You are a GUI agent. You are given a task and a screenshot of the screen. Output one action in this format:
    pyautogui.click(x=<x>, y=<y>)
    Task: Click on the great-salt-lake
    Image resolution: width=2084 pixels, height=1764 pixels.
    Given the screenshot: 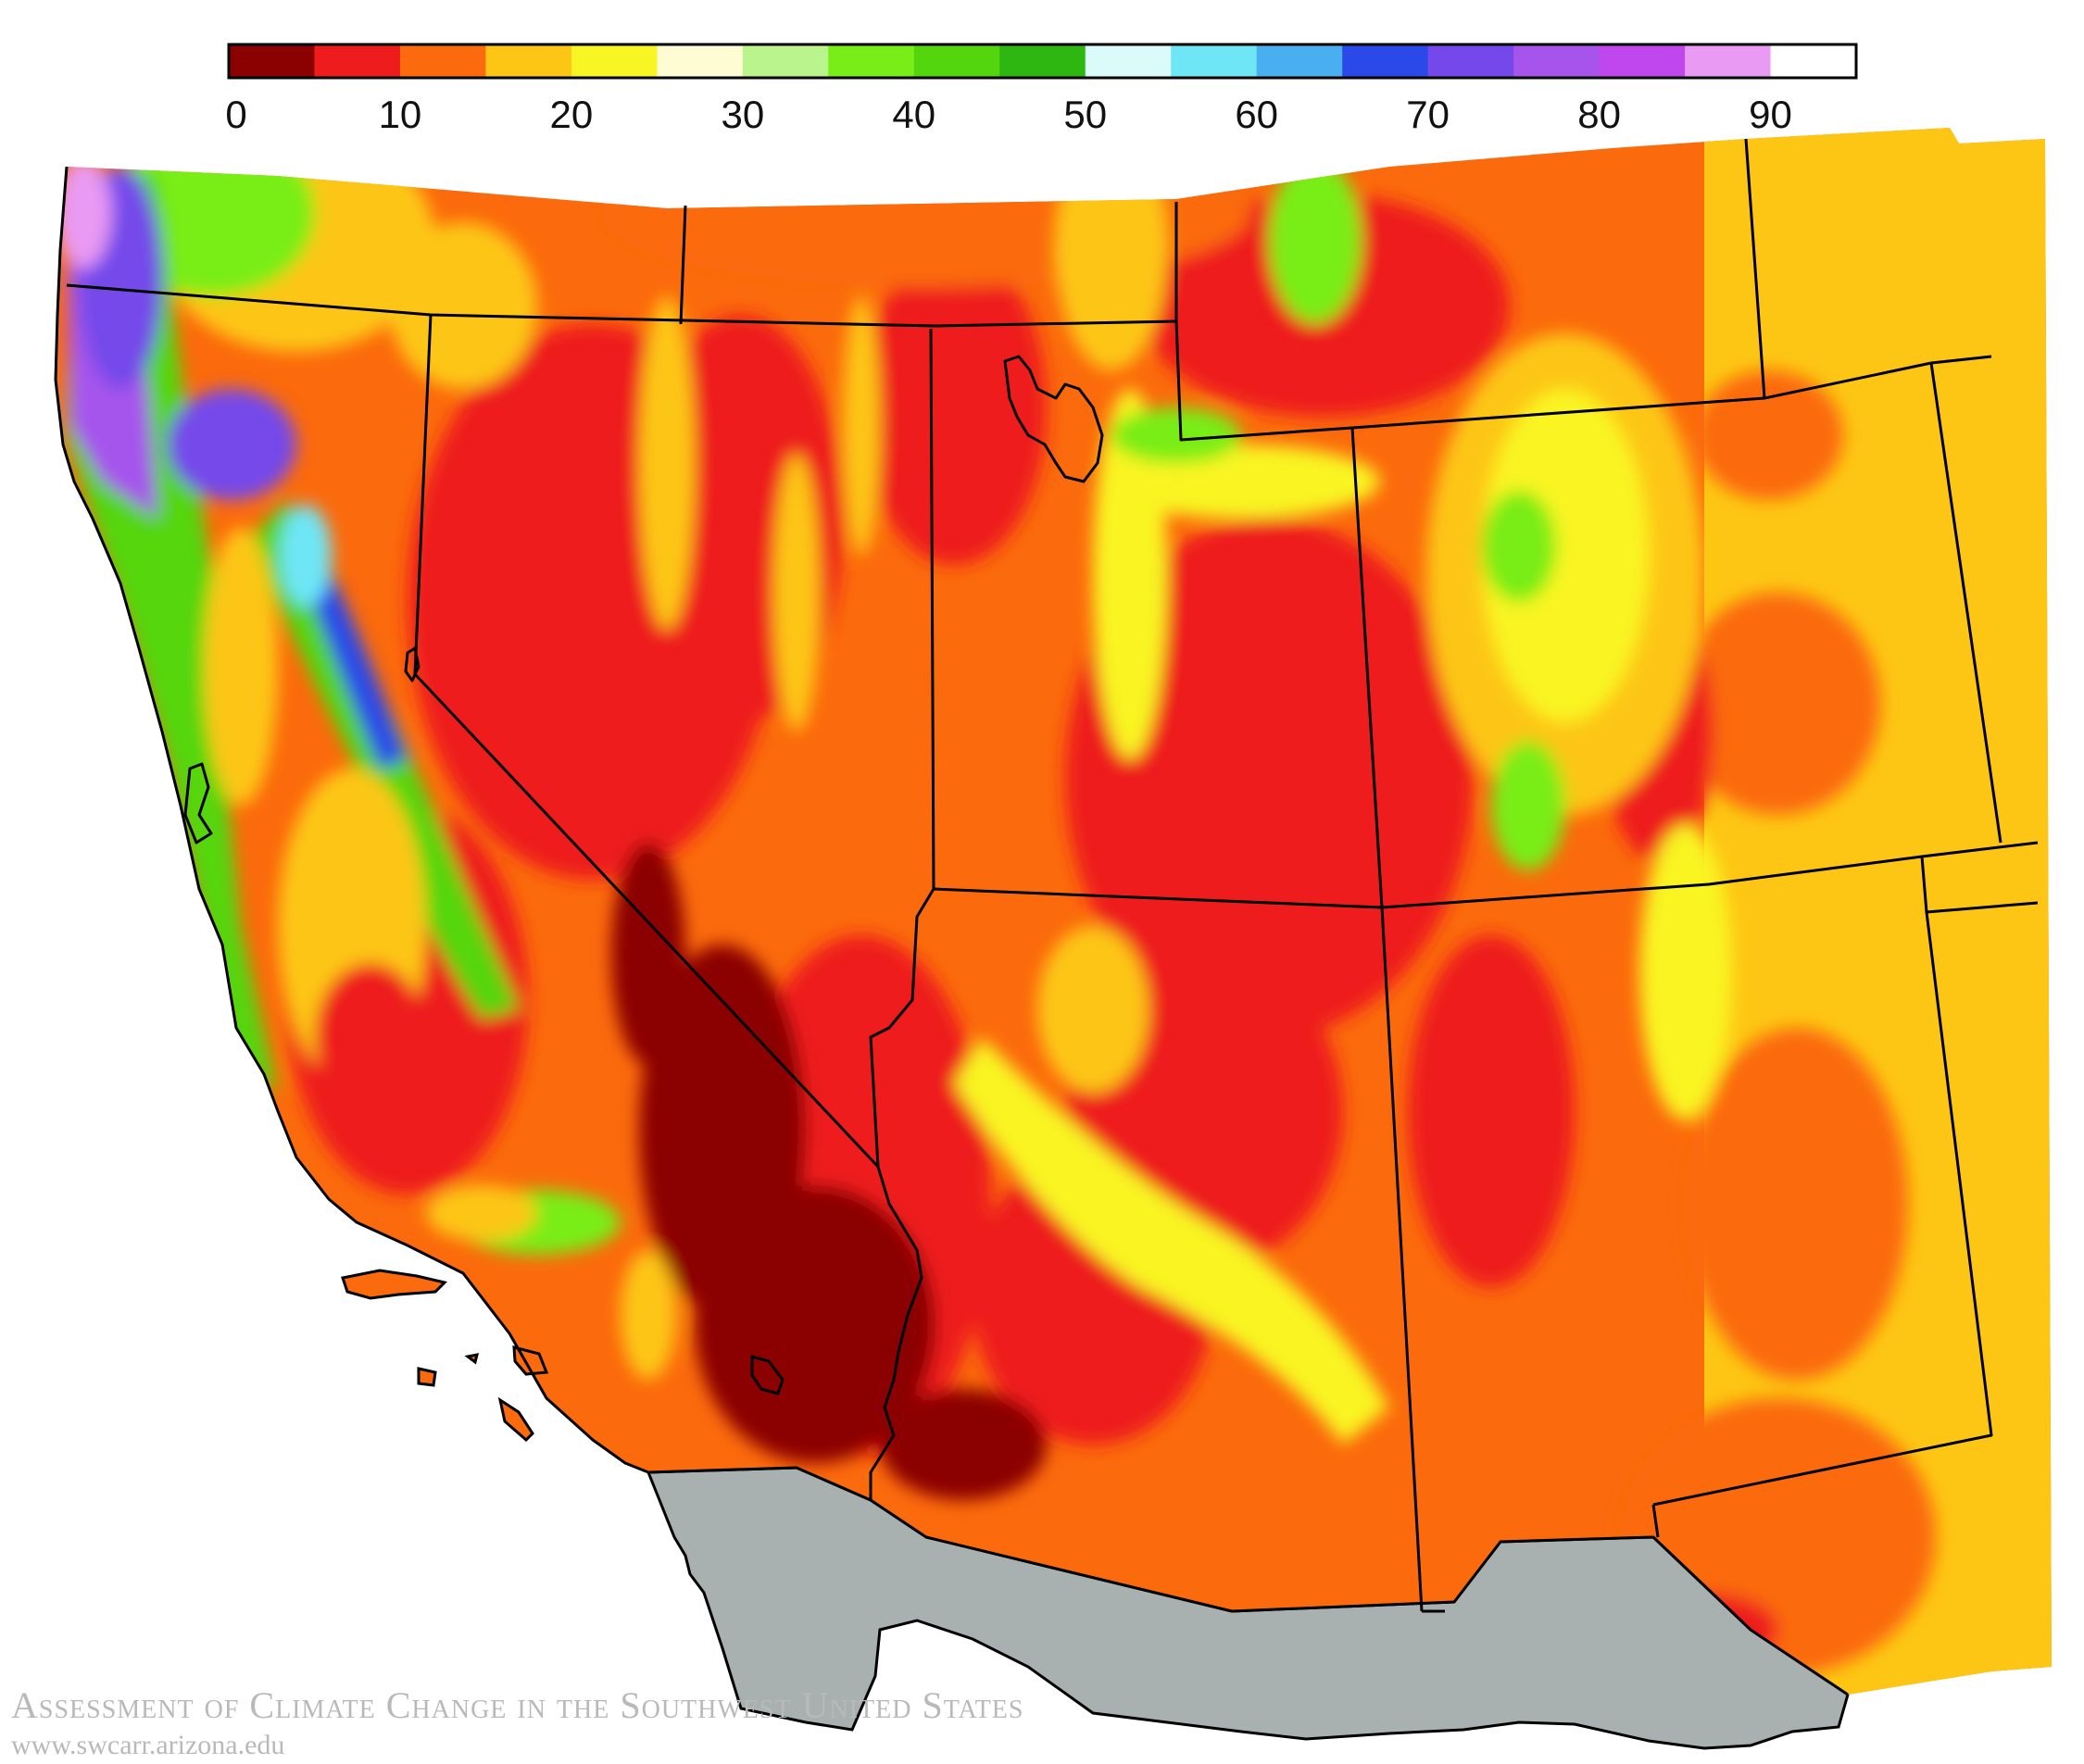 What is the action you would take?
    pyautogui.click(x=1053, y=419)
    